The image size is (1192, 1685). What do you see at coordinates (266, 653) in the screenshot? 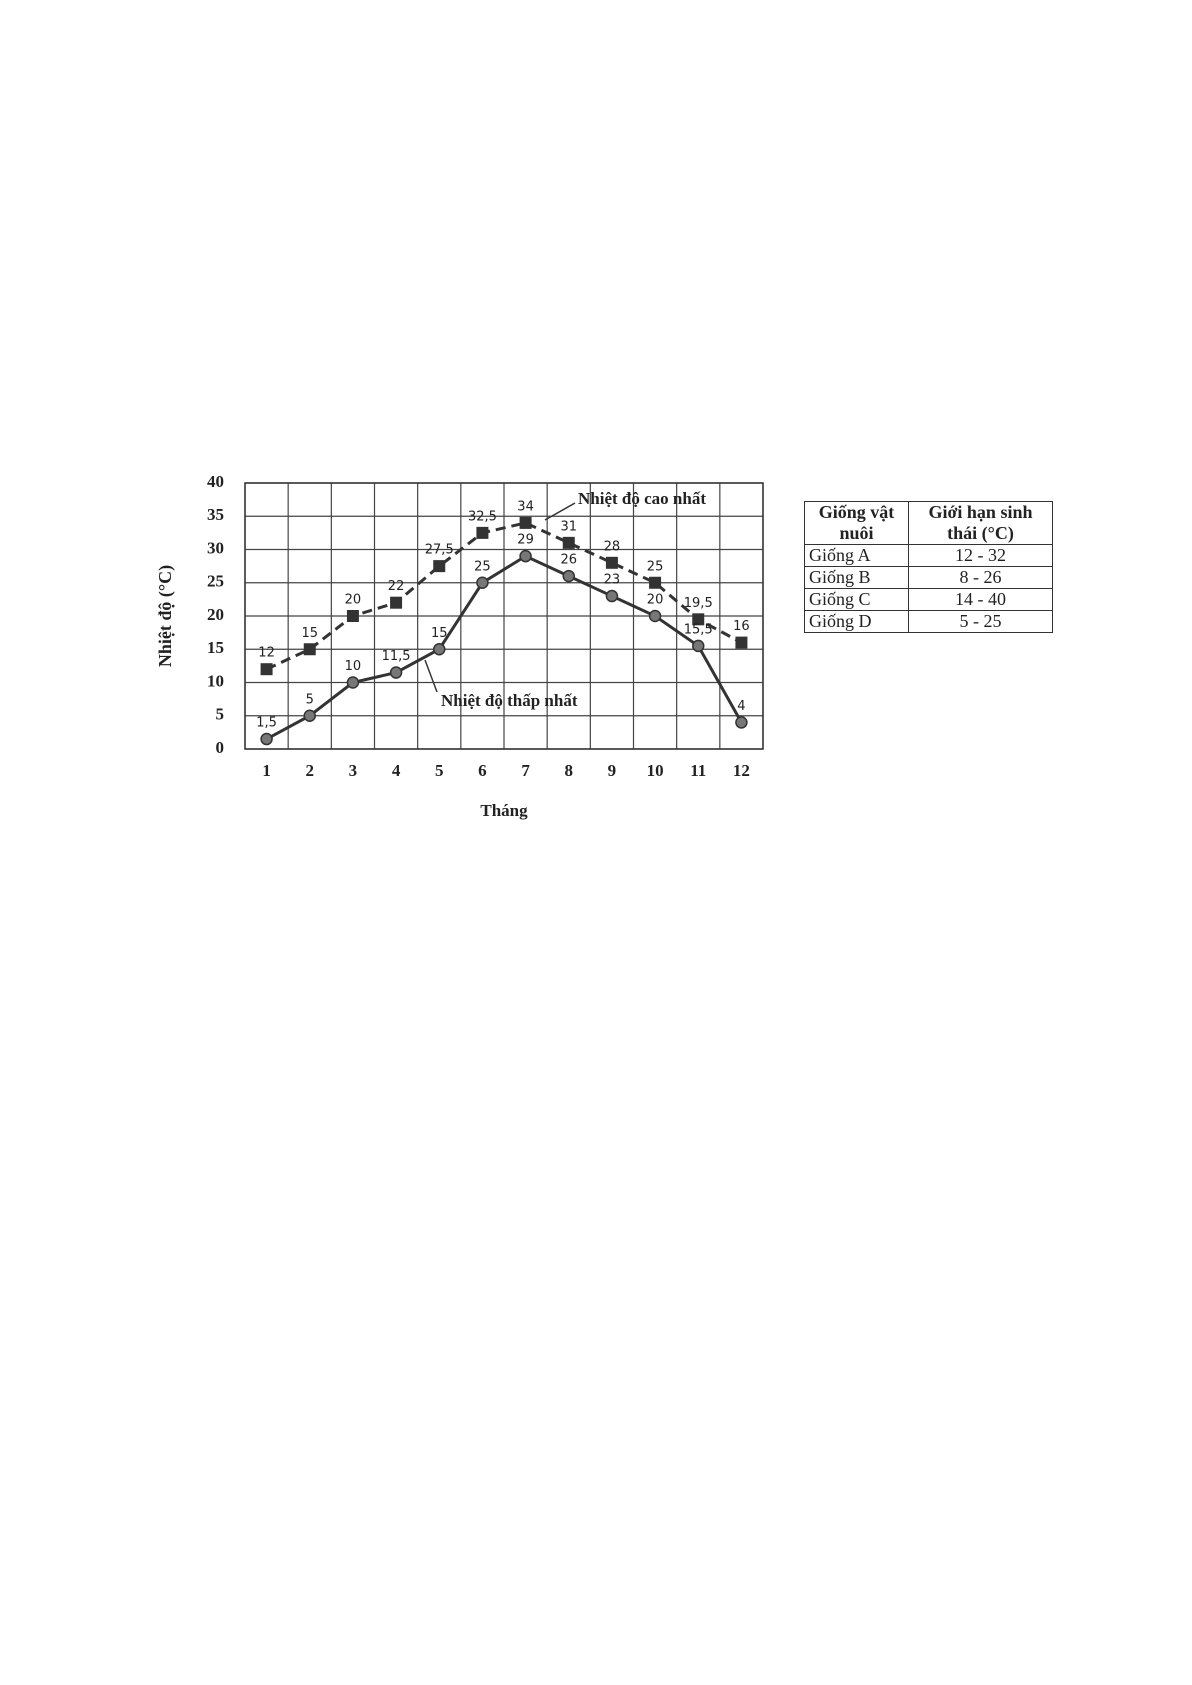
I see `data-label: 12` at bounding box center [266, 653].